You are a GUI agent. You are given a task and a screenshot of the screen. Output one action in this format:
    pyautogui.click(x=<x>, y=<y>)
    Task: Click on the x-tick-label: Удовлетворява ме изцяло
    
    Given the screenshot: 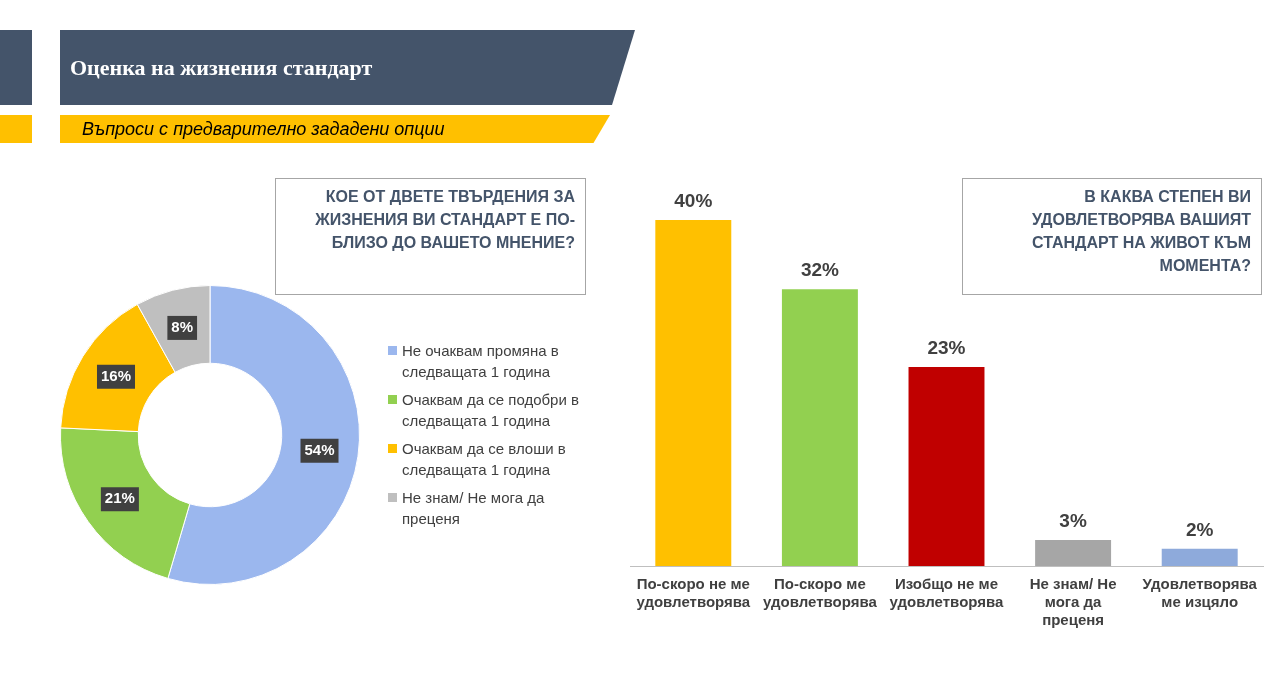 What is the action you would take?
    pyautogui.click(x=1200, y=593)
    